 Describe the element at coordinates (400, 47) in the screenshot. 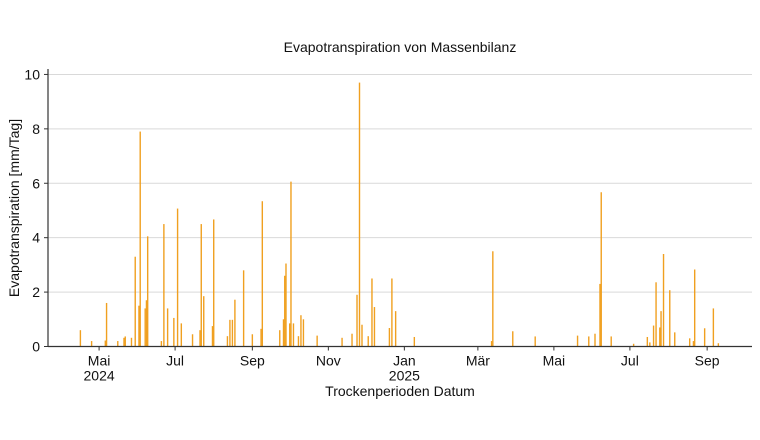

I see `chart-title: Evapotranspiration von Massenbilanz` at that location.